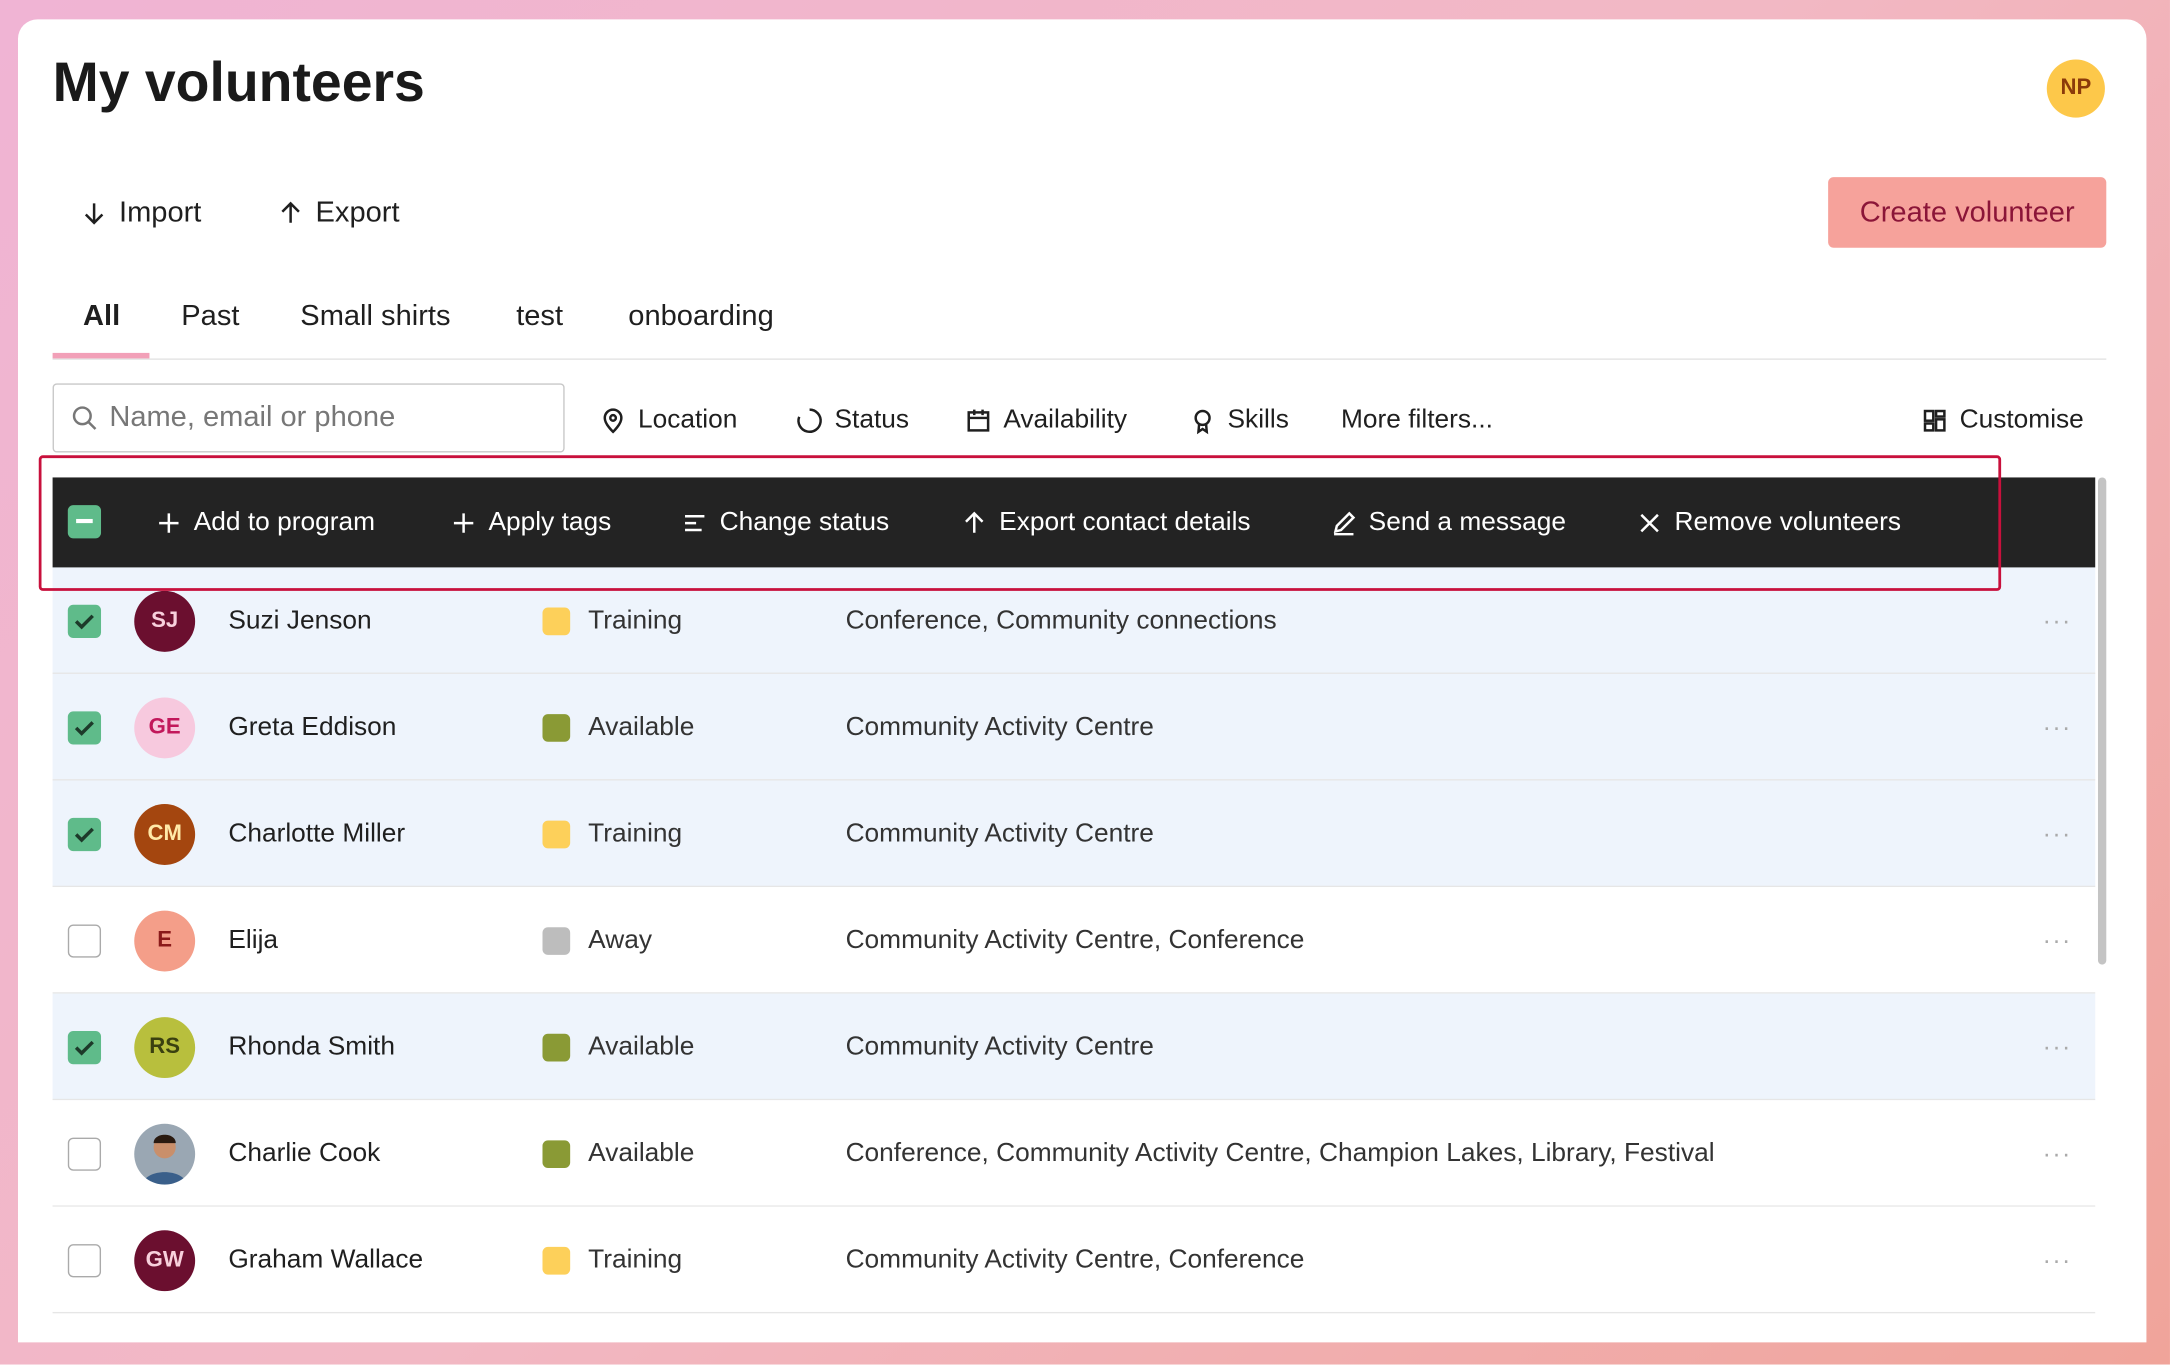  I want to click on export-button: Export, so click(338, 213).